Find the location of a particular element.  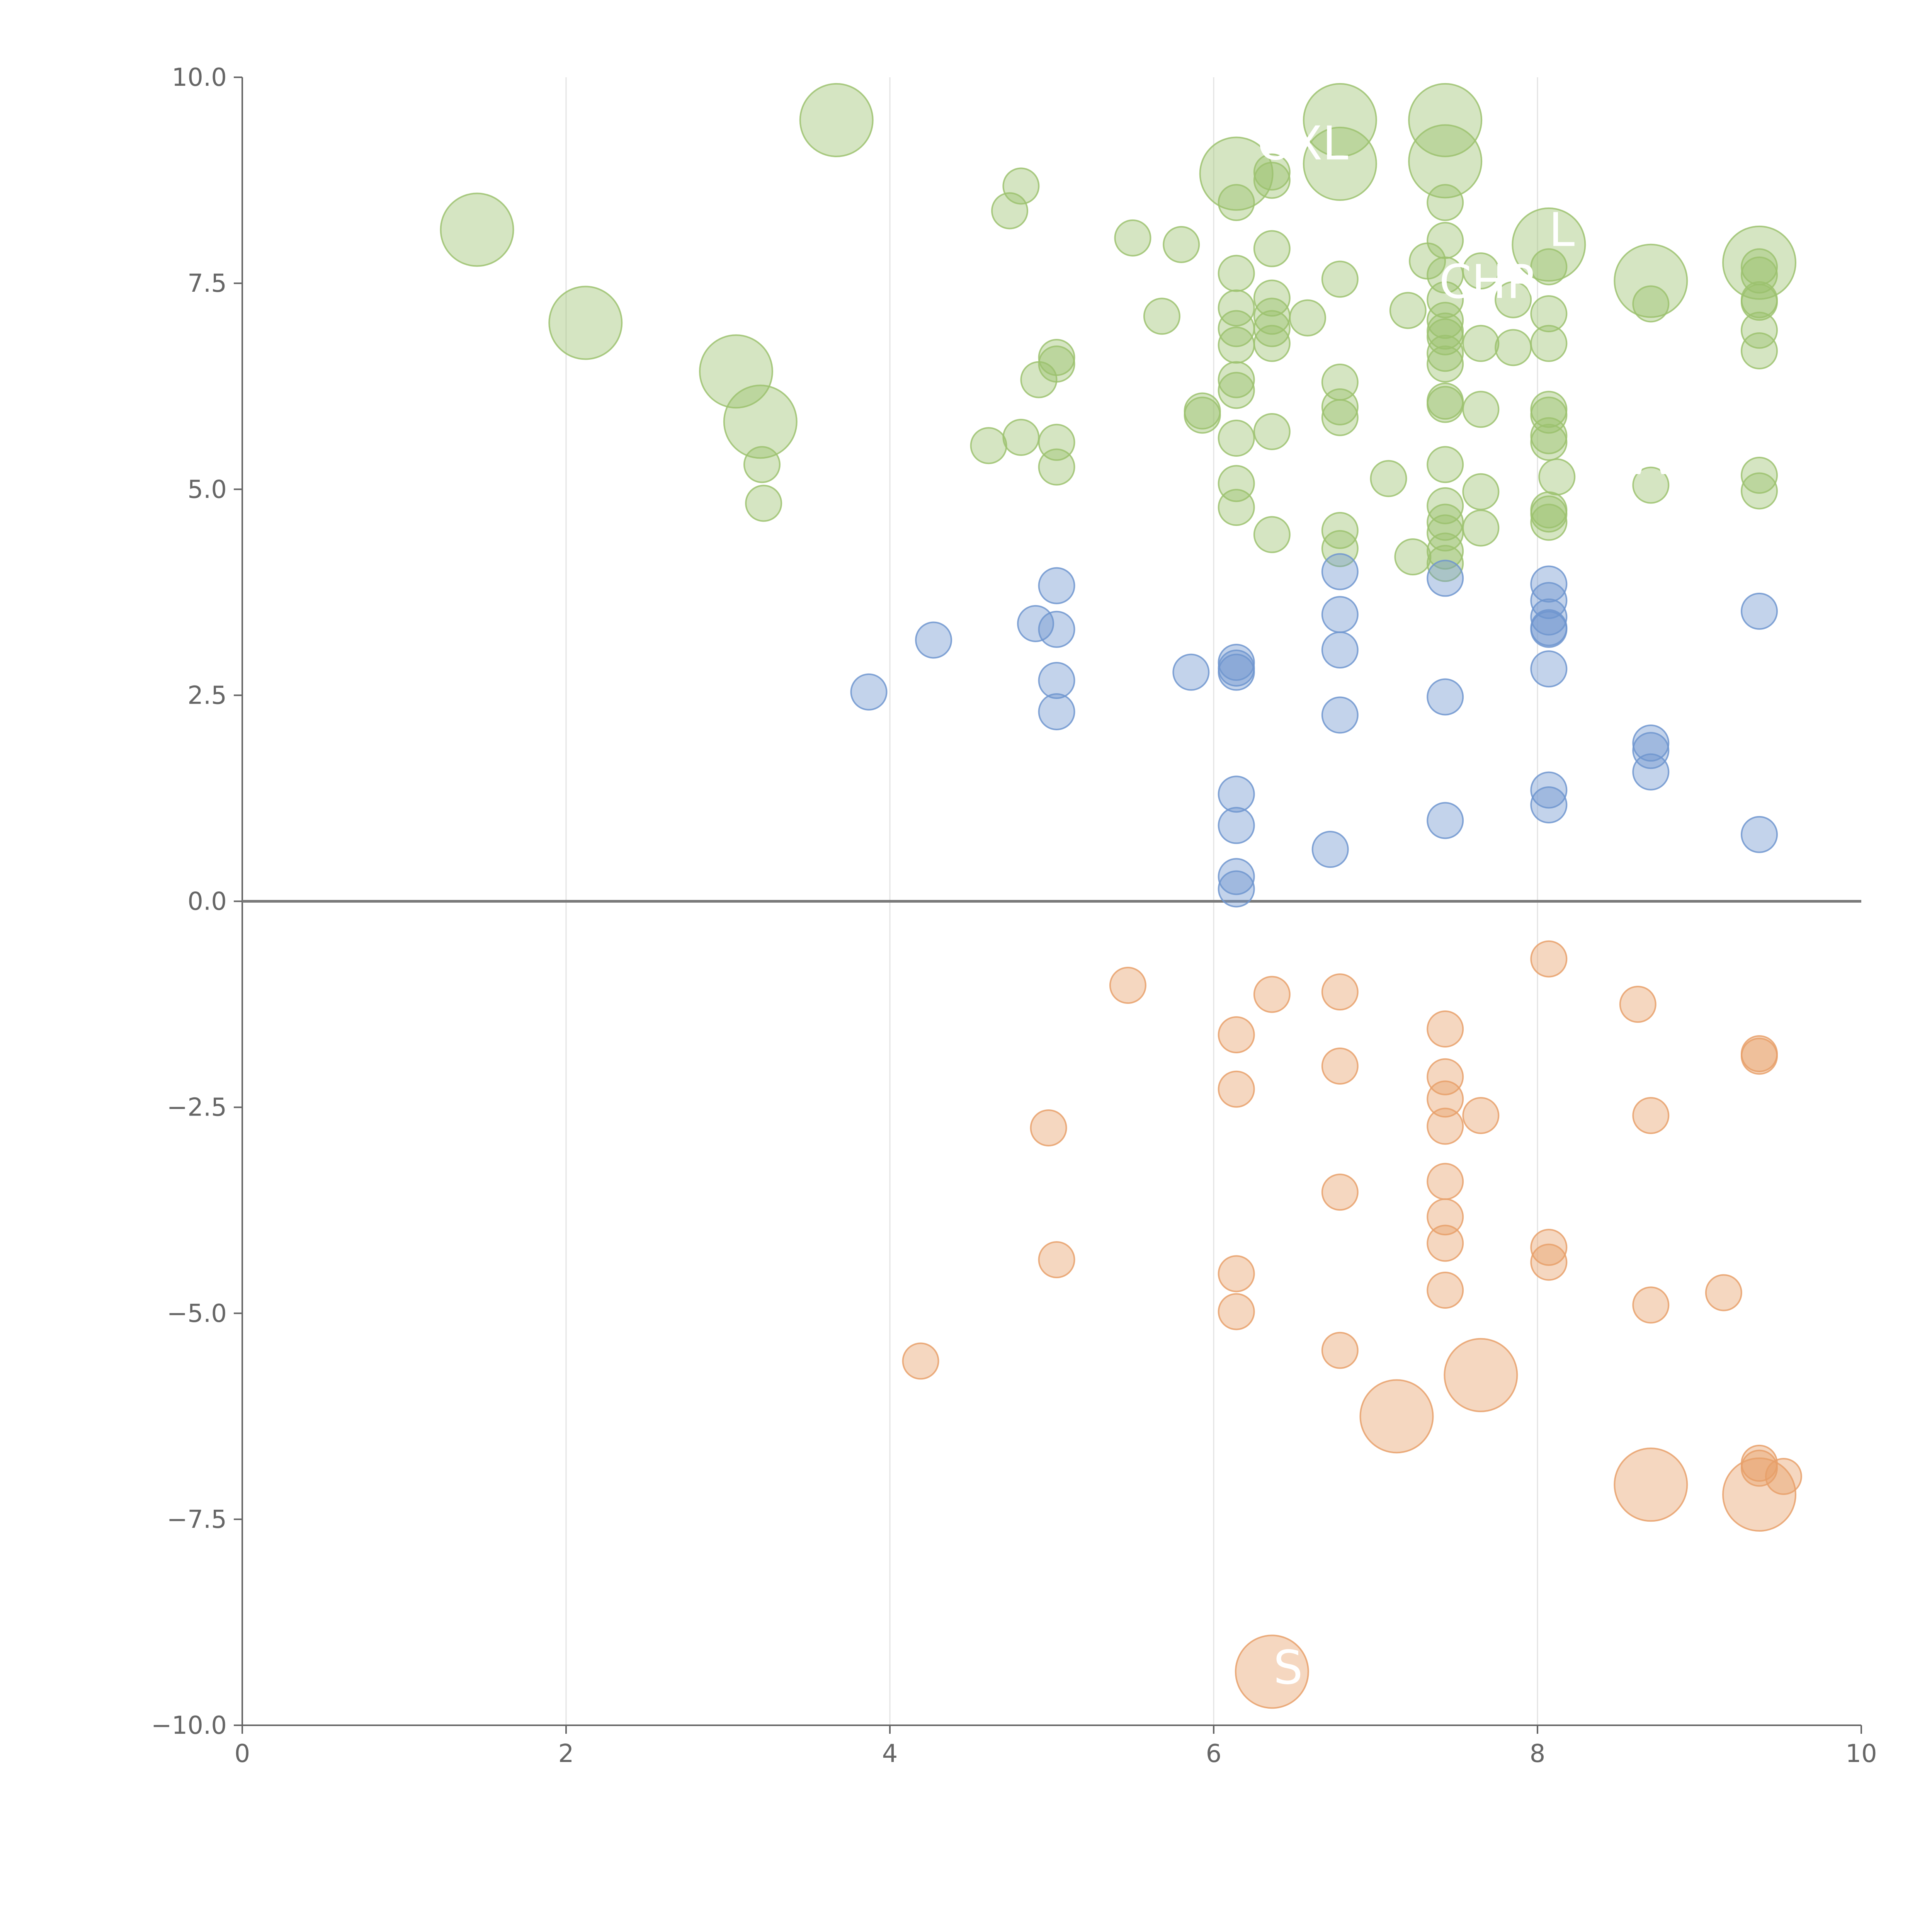

y-tick-label: 10.0 is located at coordinates (200, 78).